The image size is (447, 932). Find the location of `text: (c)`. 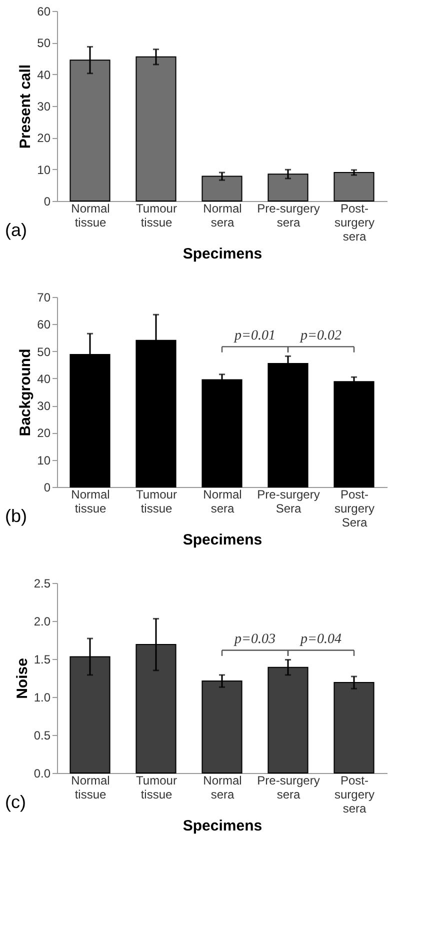

text: (c) is located at coordinates (15, 802).